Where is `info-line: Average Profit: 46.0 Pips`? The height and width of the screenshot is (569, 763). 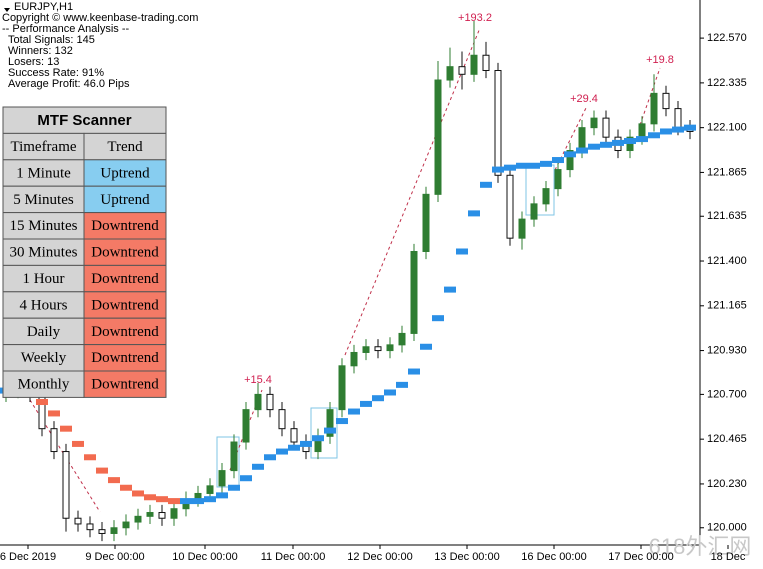 info-line: Average Profit: 46.0 Pips is located at coordinates (69, 84).